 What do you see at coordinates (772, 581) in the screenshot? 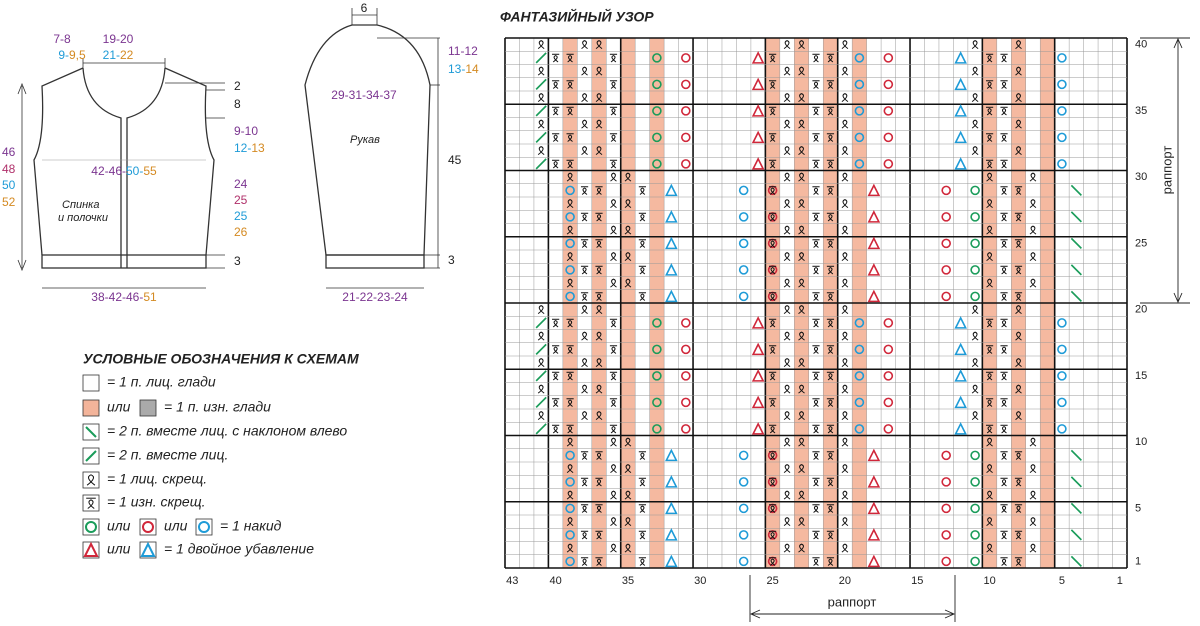
I see `column-number: 25` at bounding box center [772, 581].